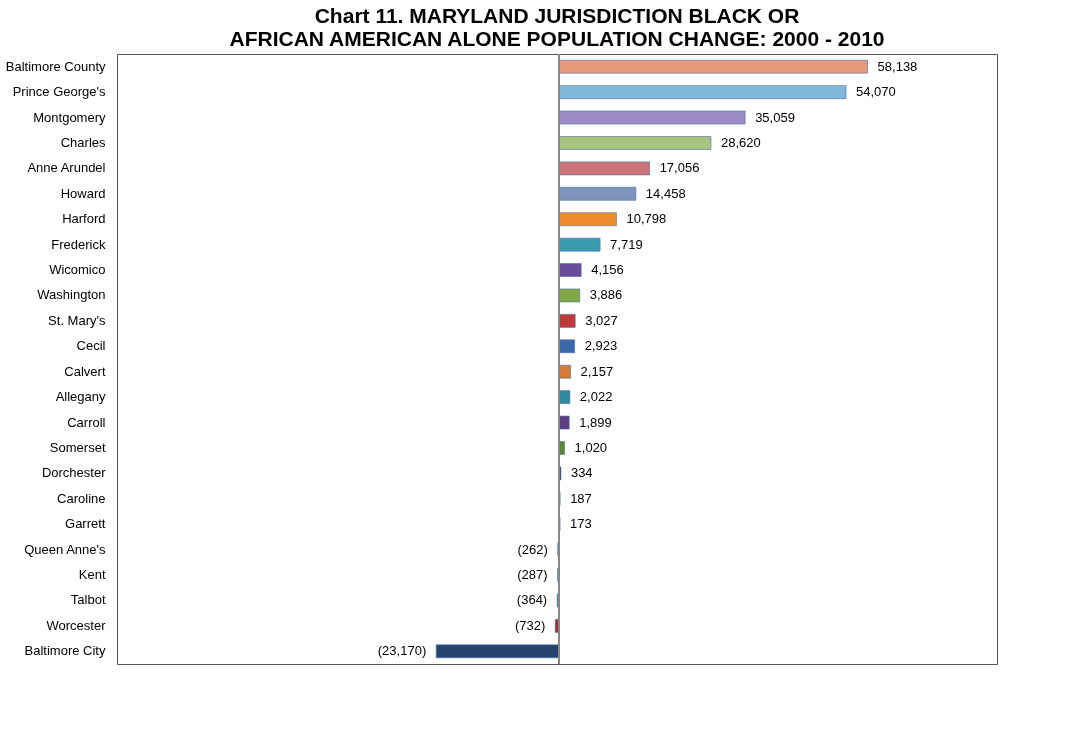 This screenshot has height=752, width=1073. I want to click on y-tick-label: Montgomery, so click(69, 117).